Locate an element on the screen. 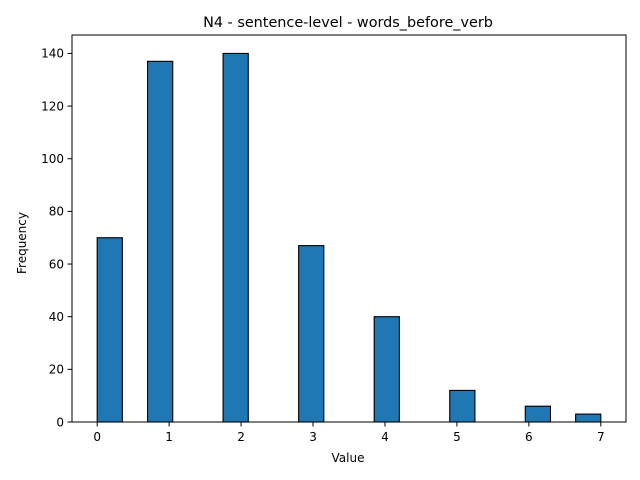 This screenshot has height=480, width=640. x-tick-label: 2 is located at coordinates (241, 437).